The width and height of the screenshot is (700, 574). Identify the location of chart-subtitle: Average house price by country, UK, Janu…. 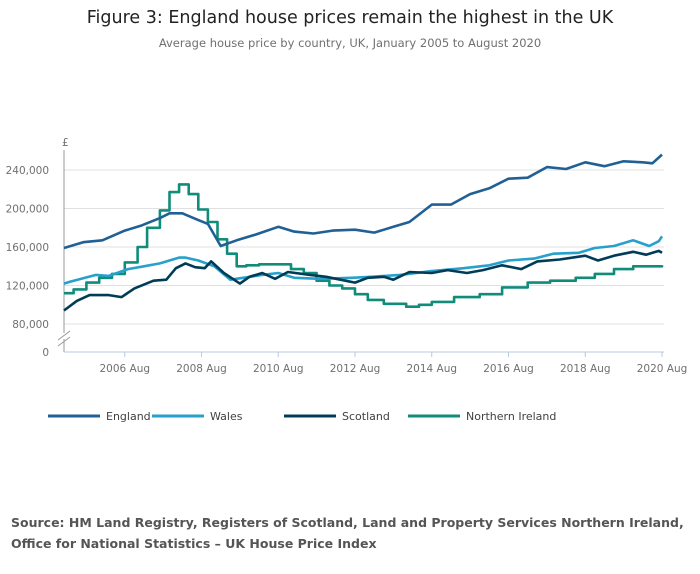
(350, 43).